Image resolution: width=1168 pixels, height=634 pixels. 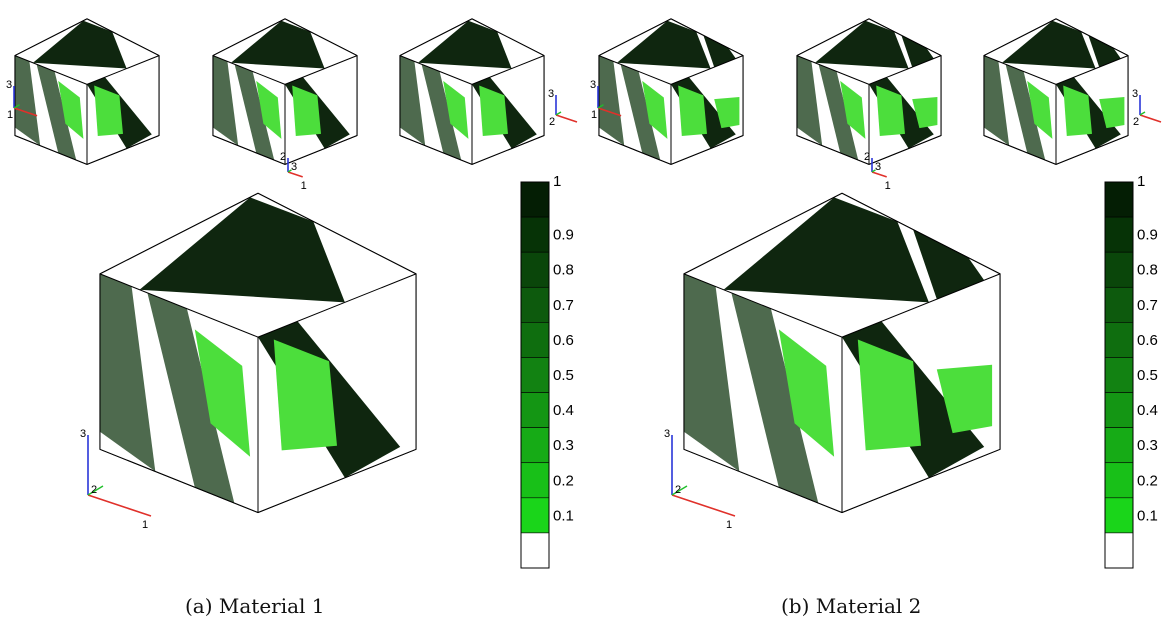 I want to click on panel-b-small-view-2-top-strut, so click(x=862, y=44).